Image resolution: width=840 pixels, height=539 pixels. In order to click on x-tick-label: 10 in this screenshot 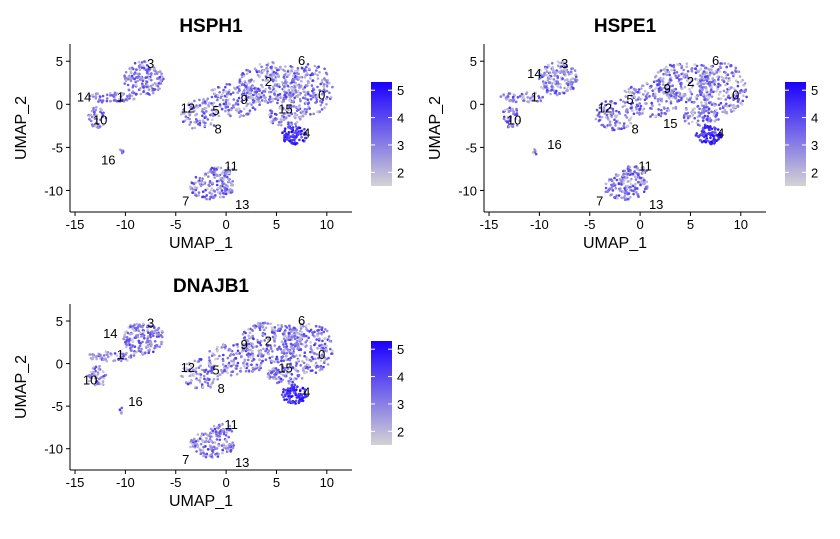, I will do `click(741, 224)`.